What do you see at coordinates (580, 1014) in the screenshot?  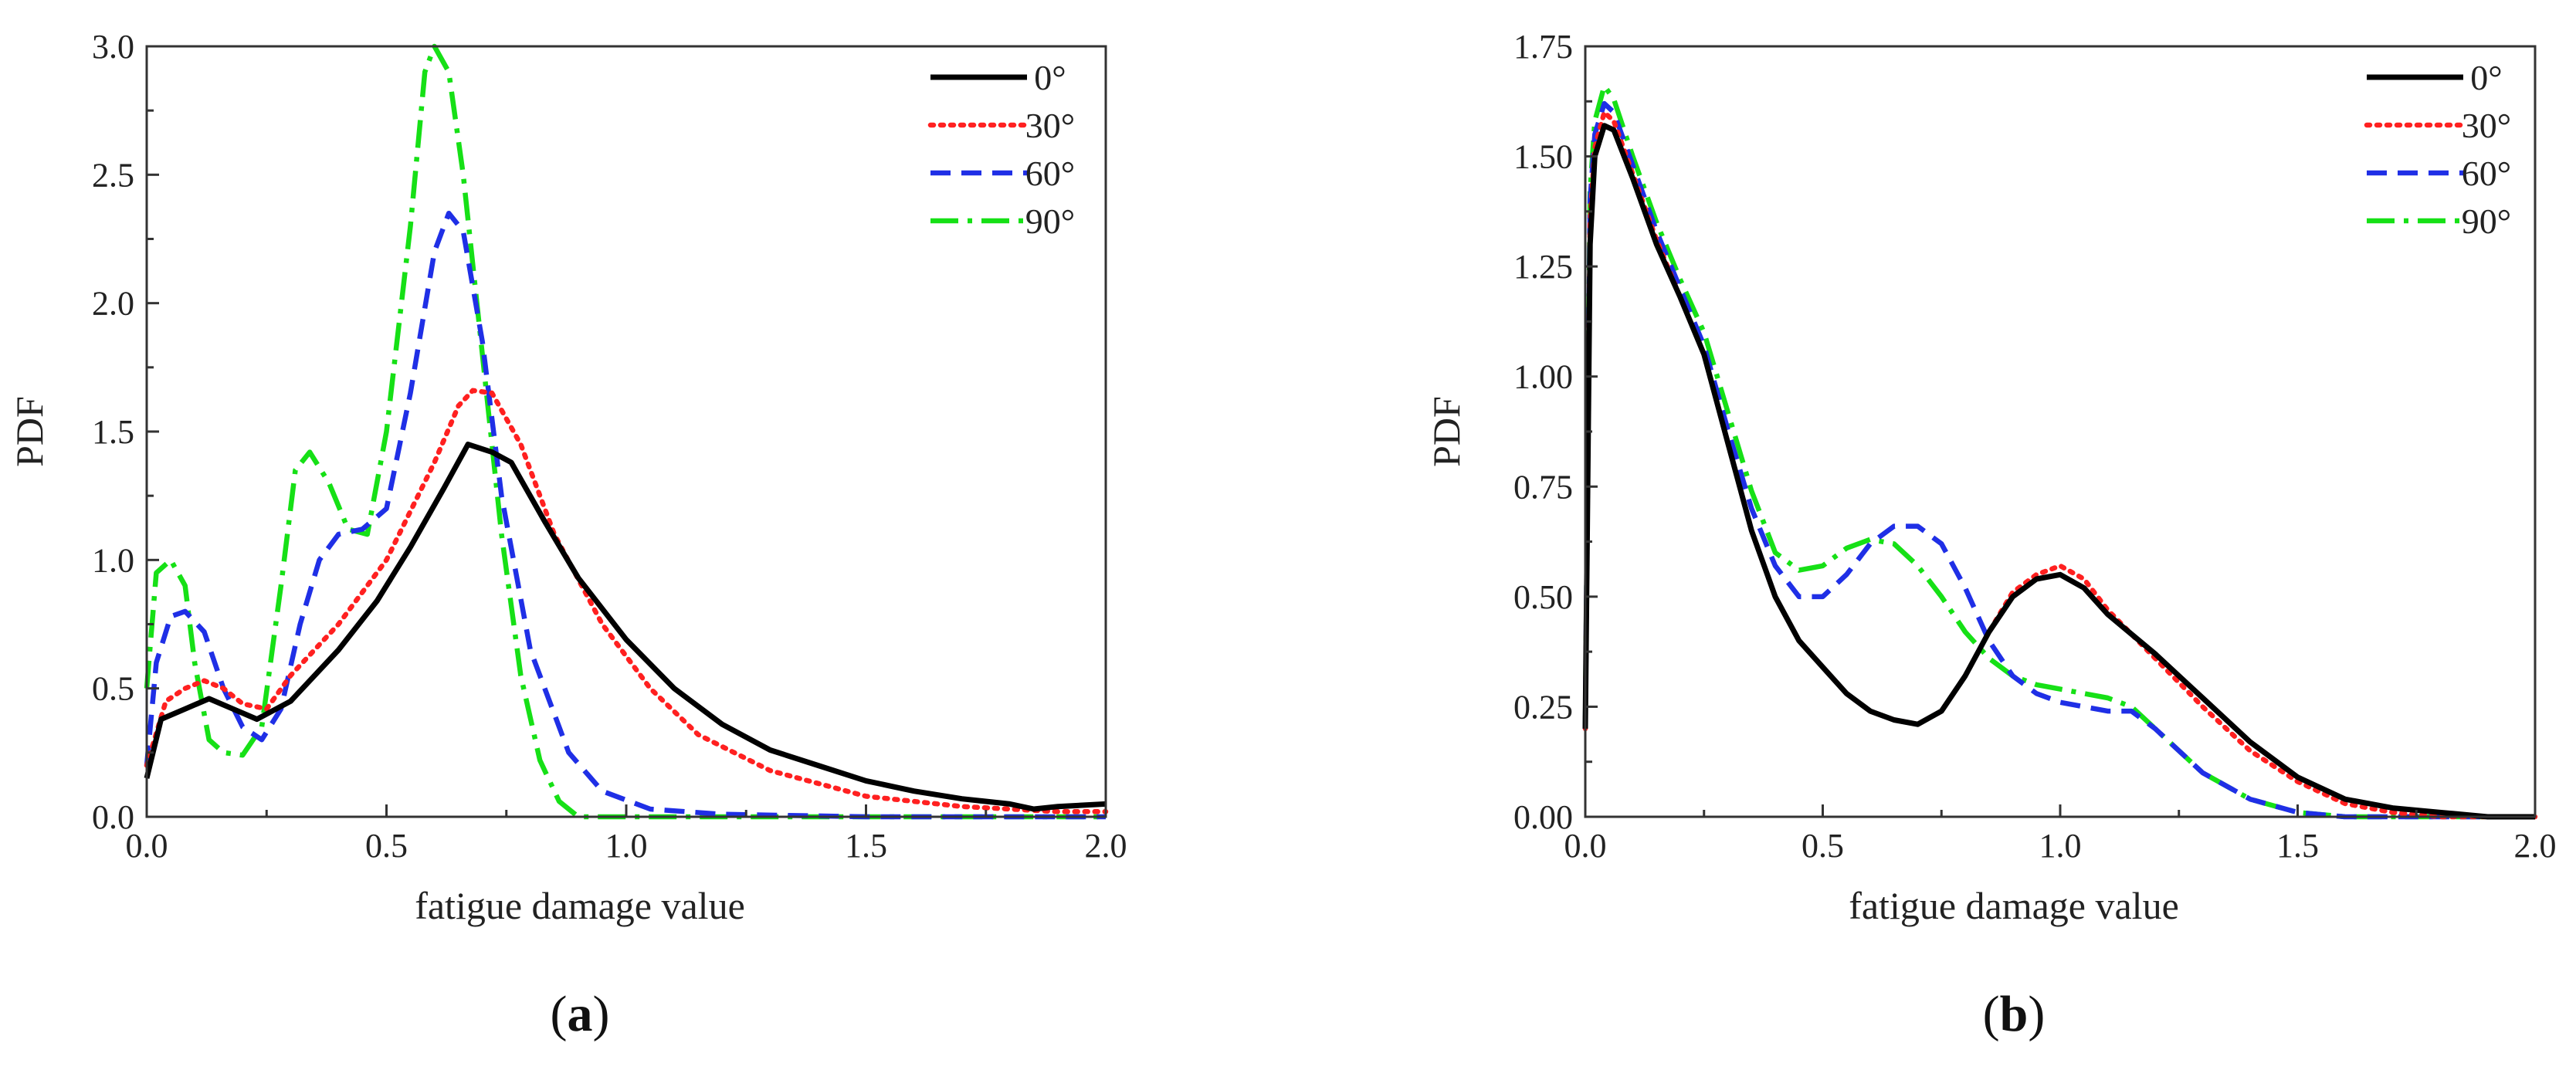 I see `panel-label: (a)` at bounding box center [580, 1014].